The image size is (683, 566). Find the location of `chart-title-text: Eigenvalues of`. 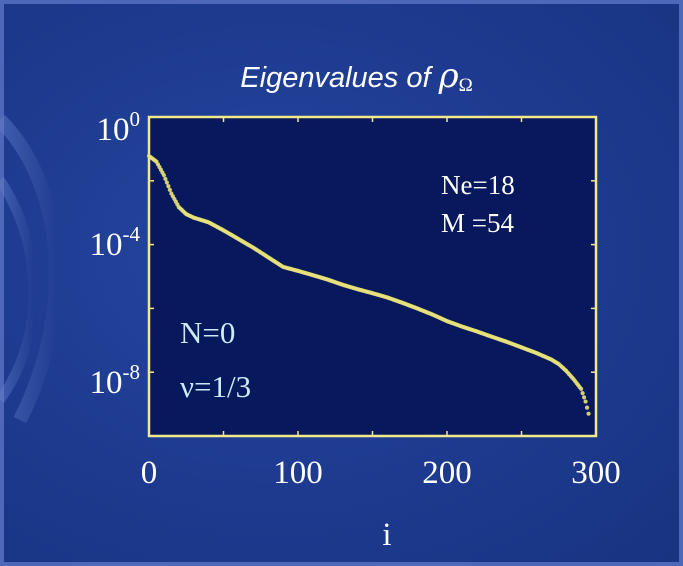

chart-title-text: Eigenvalues of is located at coordinates (335, 78).